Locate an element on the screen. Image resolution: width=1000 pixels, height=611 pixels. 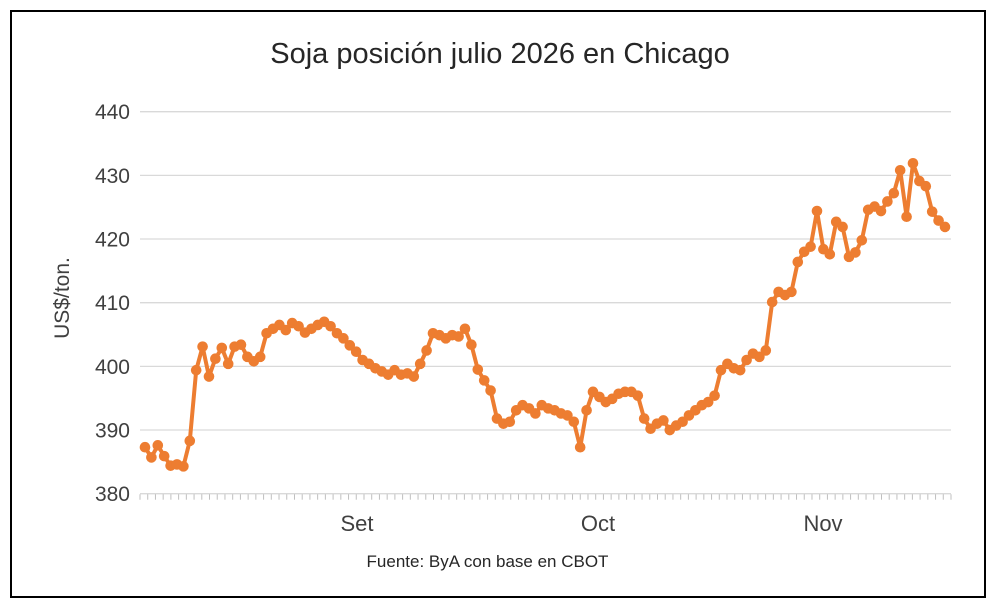
chart-title: Soja posición julio 2026 en Chicago is located at coordinates (500, 54).